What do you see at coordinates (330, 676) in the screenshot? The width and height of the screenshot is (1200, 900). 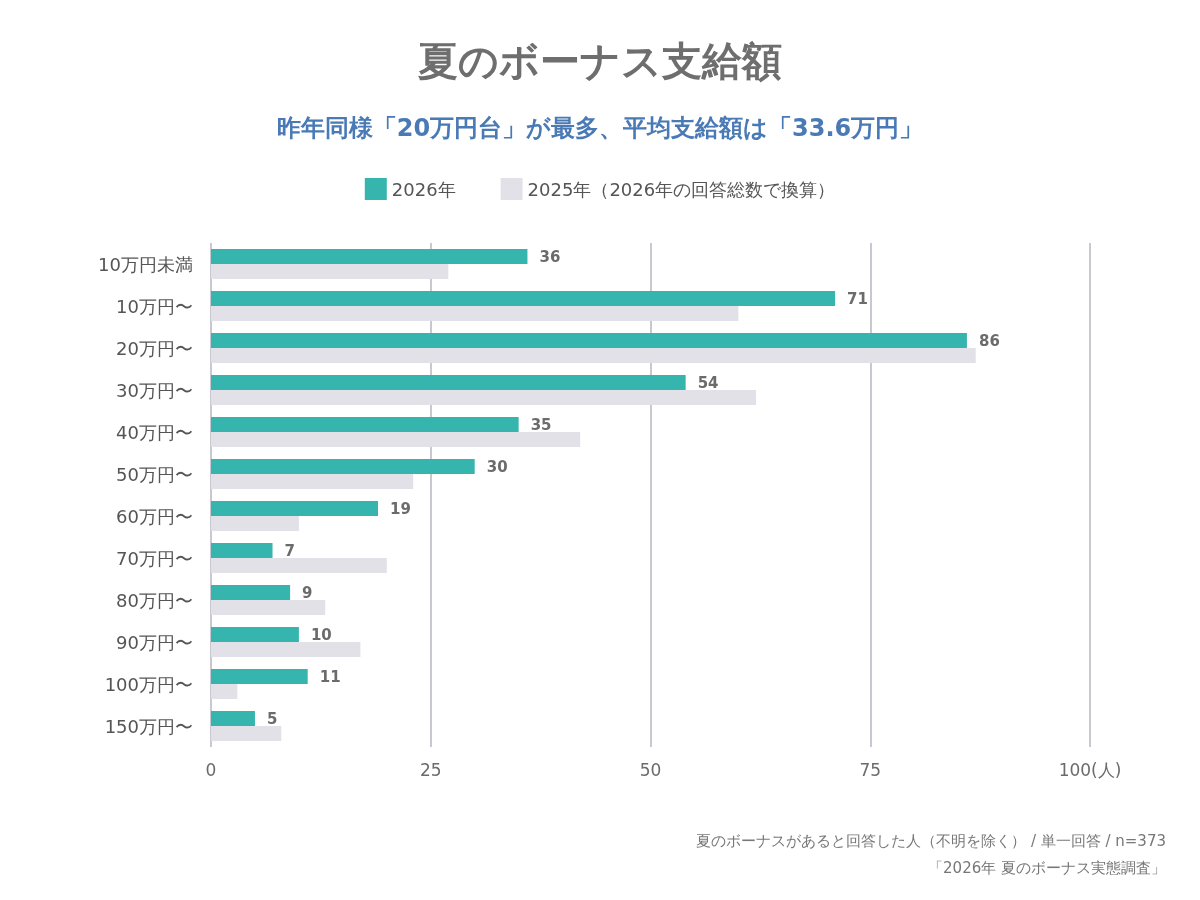 I see `data-label: 11` at bounding box center [330, 676].